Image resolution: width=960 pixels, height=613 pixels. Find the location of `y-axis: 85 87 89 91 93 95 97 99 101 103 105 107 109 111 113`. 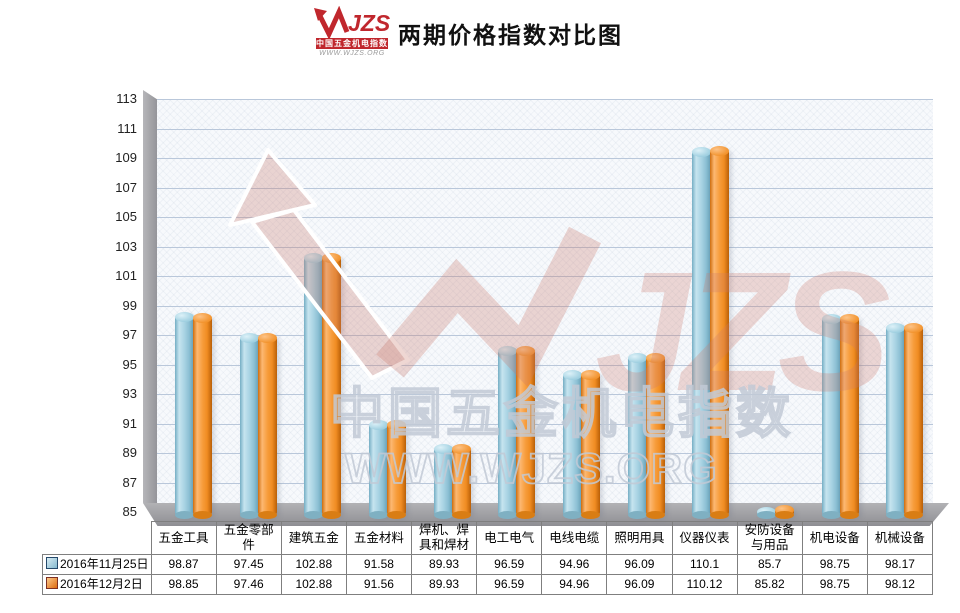

y-axis: 85 87 89 91 93 95 97 99 101 103 105 107 109 111 113 is located at coordinates (106, 280).